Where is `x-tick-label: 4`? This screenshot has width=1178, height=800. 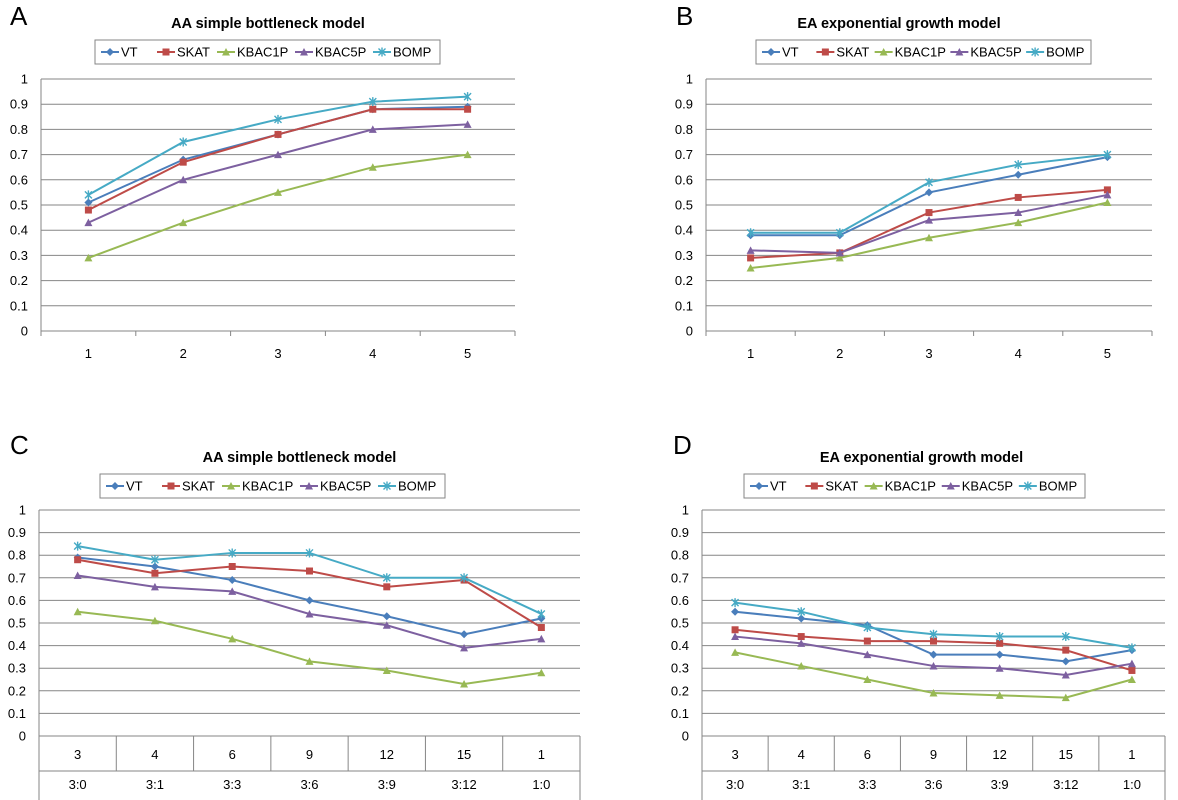
x-tick-label: 4 is located at coordinates (372, 353).